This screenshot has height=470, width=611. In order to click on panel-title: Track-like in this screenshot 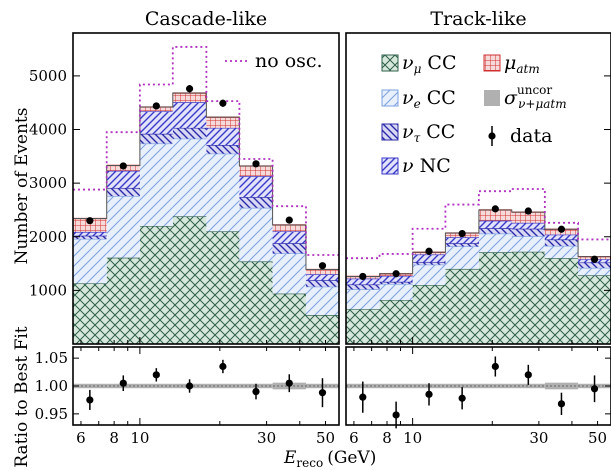, I will do `click(478, 19)`.